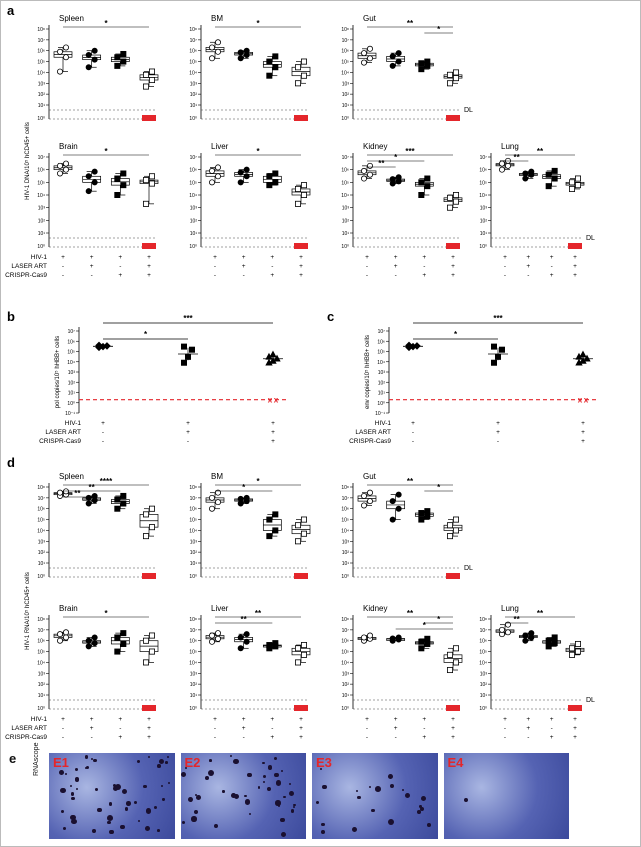 This screenshot has width=641, height=847. I want to click on d-liver-tick-label: 10³, so click(194, 674).